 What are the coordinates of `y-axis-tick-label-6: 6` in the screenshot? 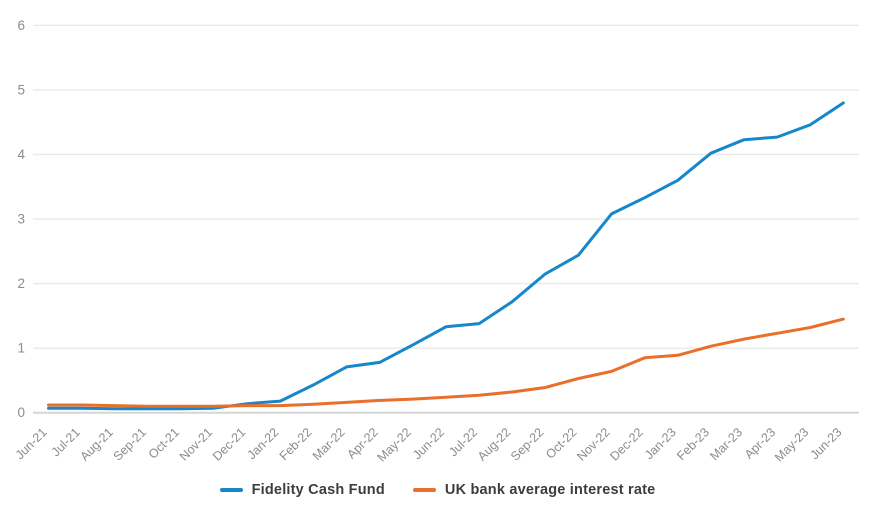 It's located at (21, 25).